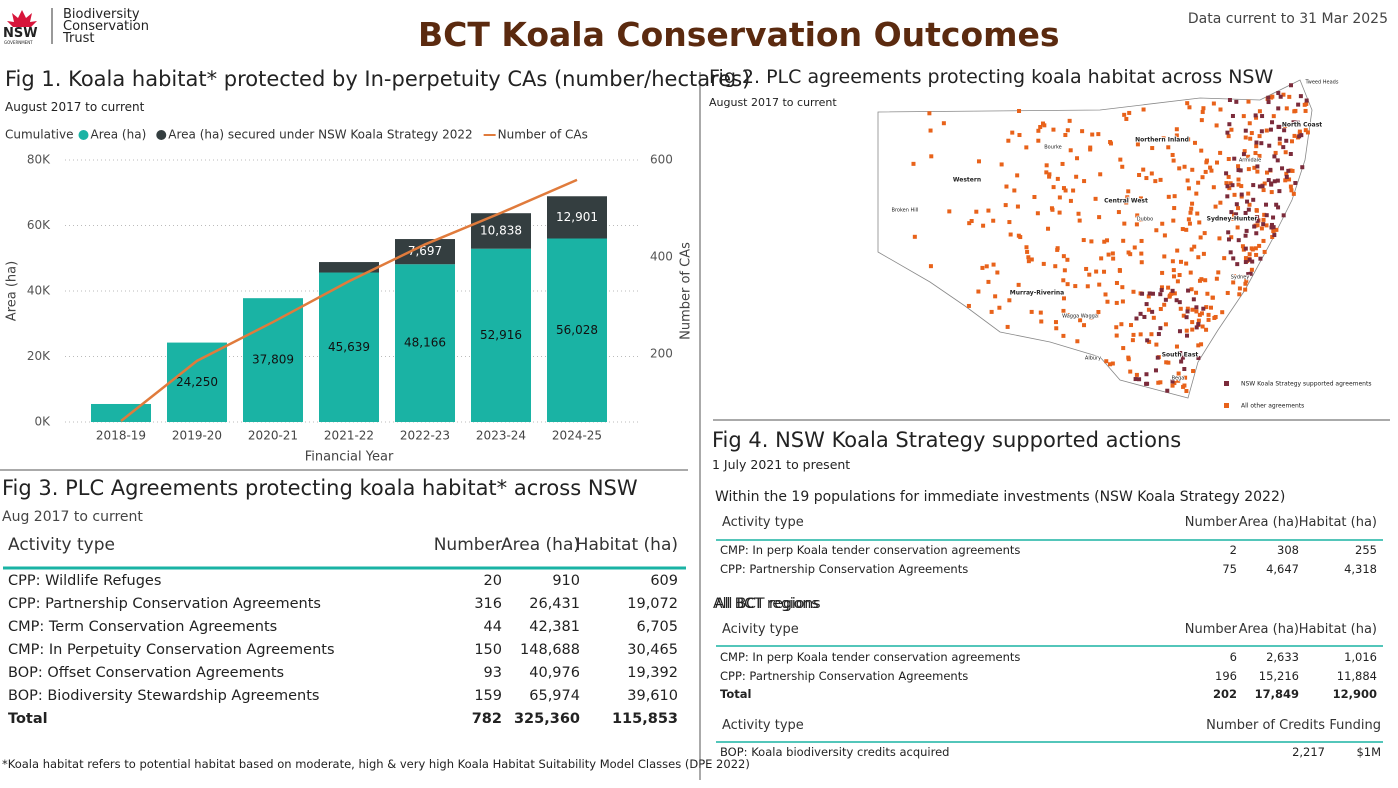  Describe the element at coordinates (1337, 629) in the screenshot. I see `column-header: Habitat (ha)` at that location.